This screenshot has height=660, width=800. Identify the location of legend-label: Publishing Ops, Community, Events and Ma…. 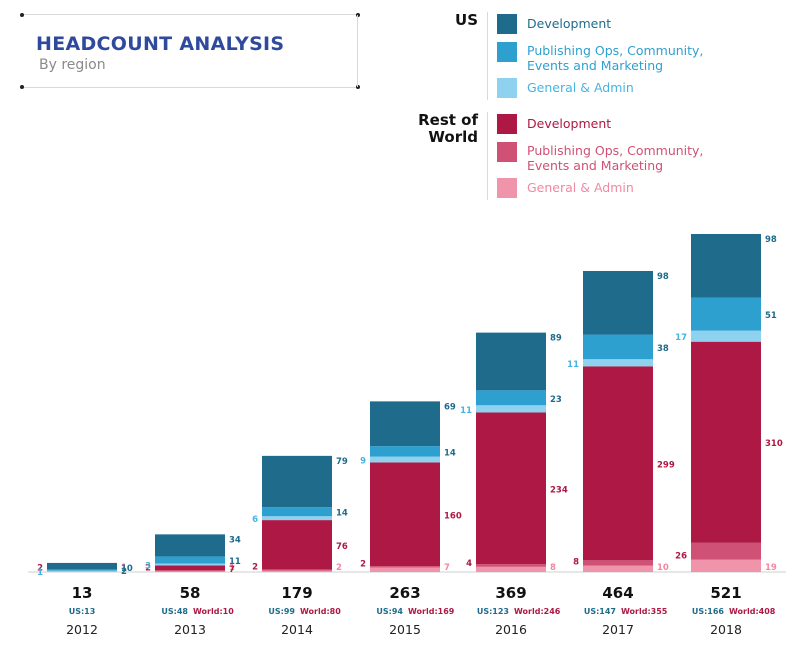
(615, 158).